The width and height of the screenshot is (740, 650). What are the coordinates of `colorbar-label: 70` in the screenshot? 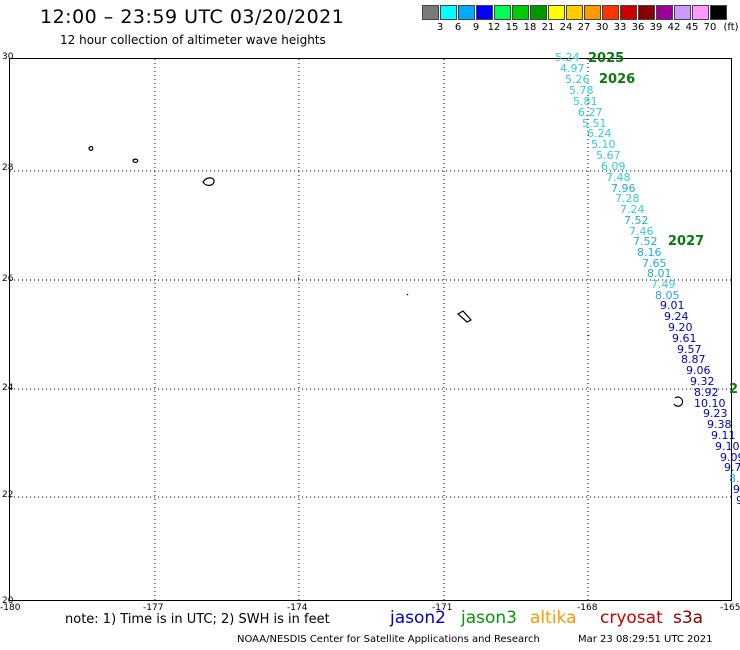 It's located at (710, 27).